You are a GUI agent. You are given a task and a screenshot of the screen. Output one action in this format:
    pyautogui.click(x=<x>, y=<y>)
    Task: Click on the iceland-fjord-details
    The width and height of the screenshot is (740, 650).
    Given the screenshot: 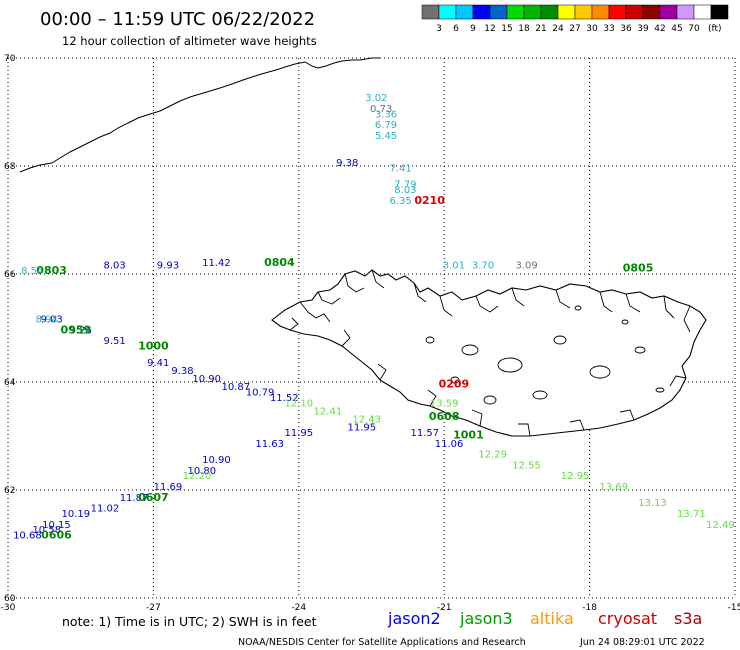 What is the action you would take?
    pyautogui.click(x=490, y=353)
    